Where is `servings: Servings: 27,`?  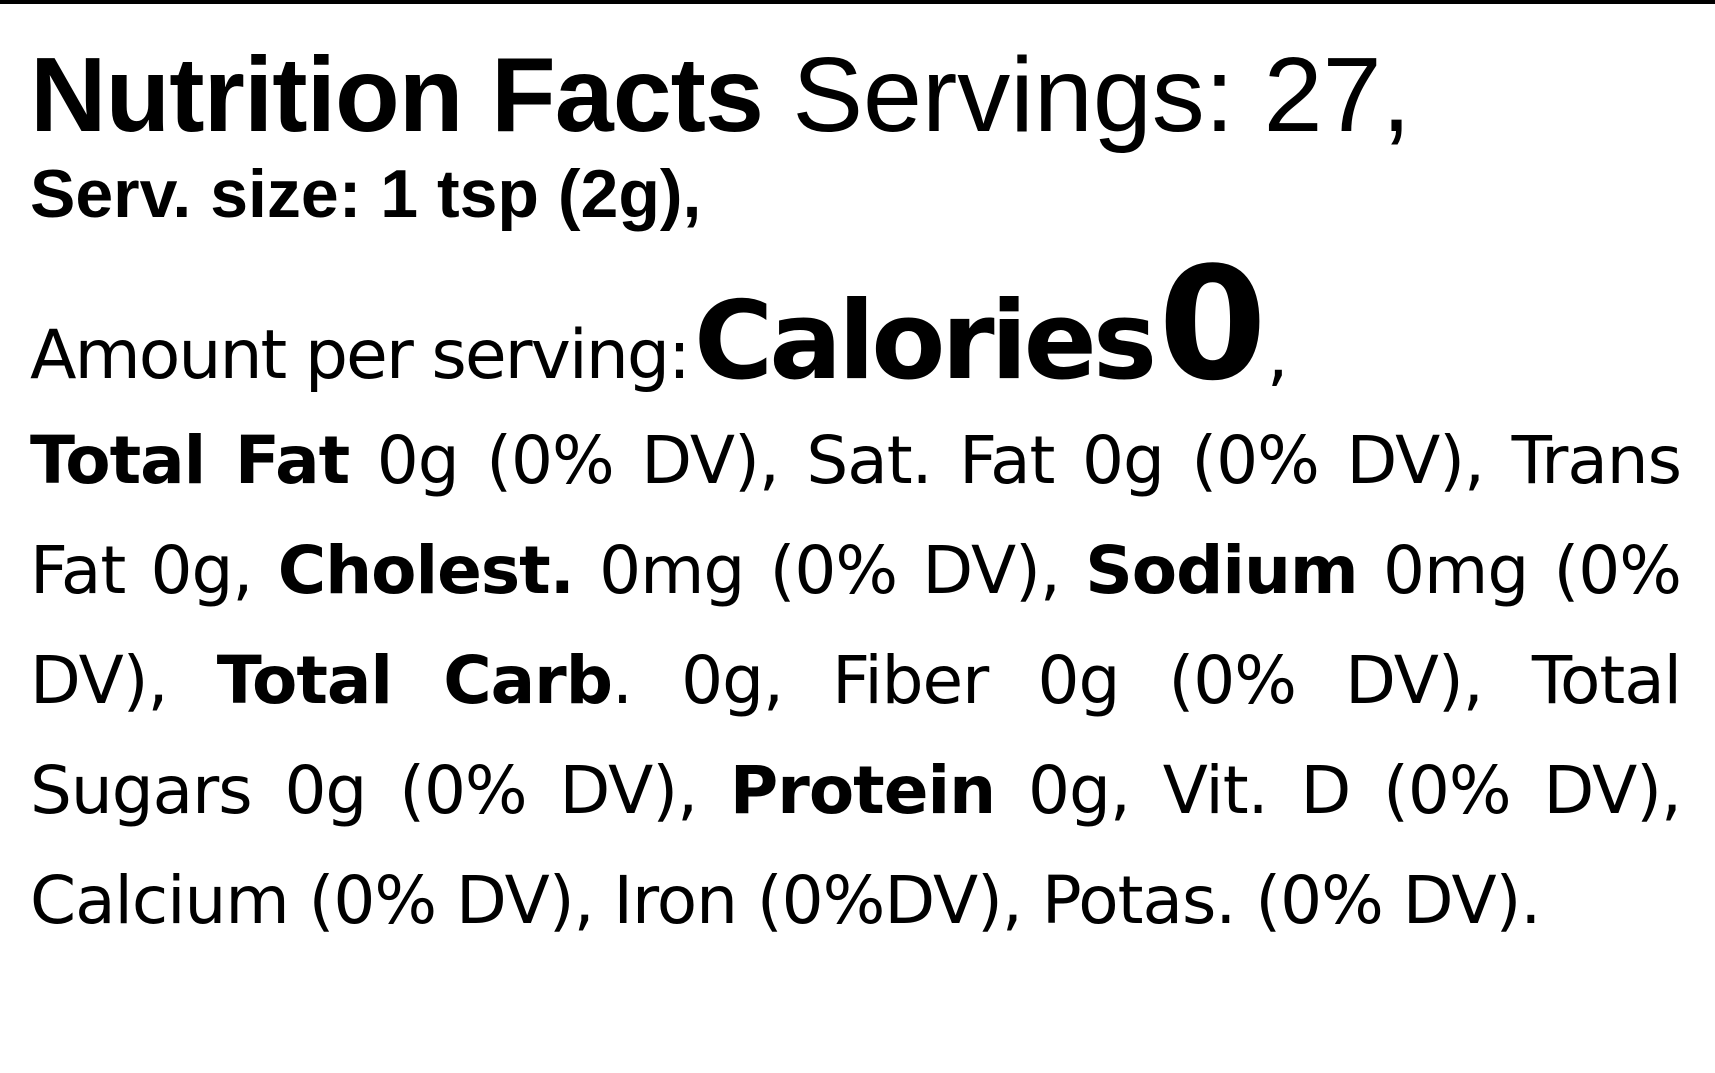
servings: Servings: 27, is located at coordinates (1102, 95).